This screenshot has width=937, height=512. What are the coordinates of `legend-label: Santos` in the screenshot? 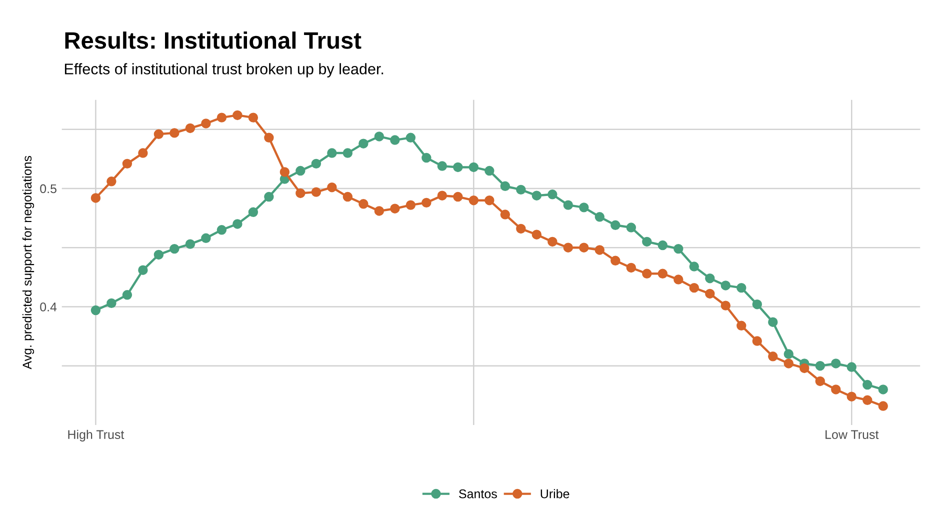 It's located at (478, 493).